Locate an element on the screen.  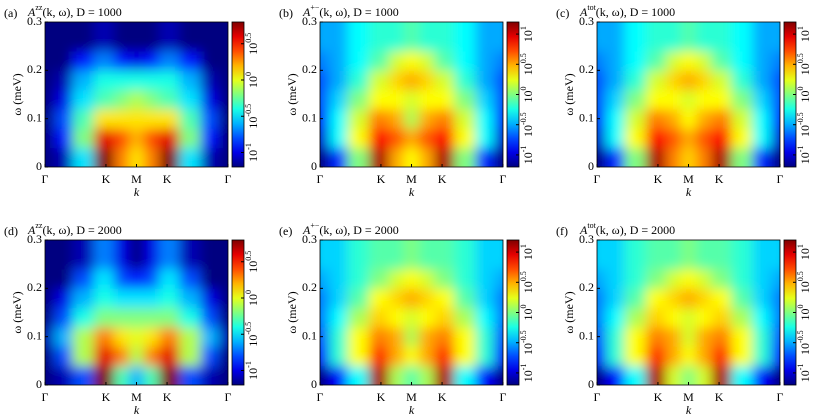
x-tick-label: Γ is located at coordinates (780, 397).